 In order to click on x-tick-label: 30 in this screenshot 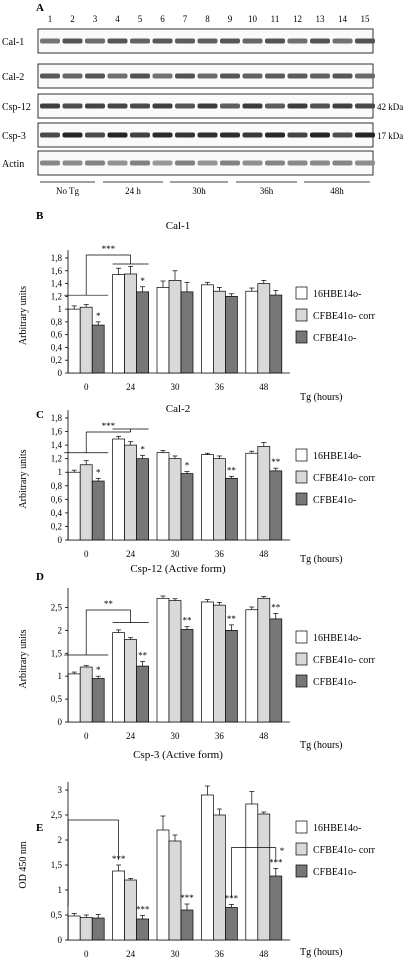, I will do `click(176, 554)`.